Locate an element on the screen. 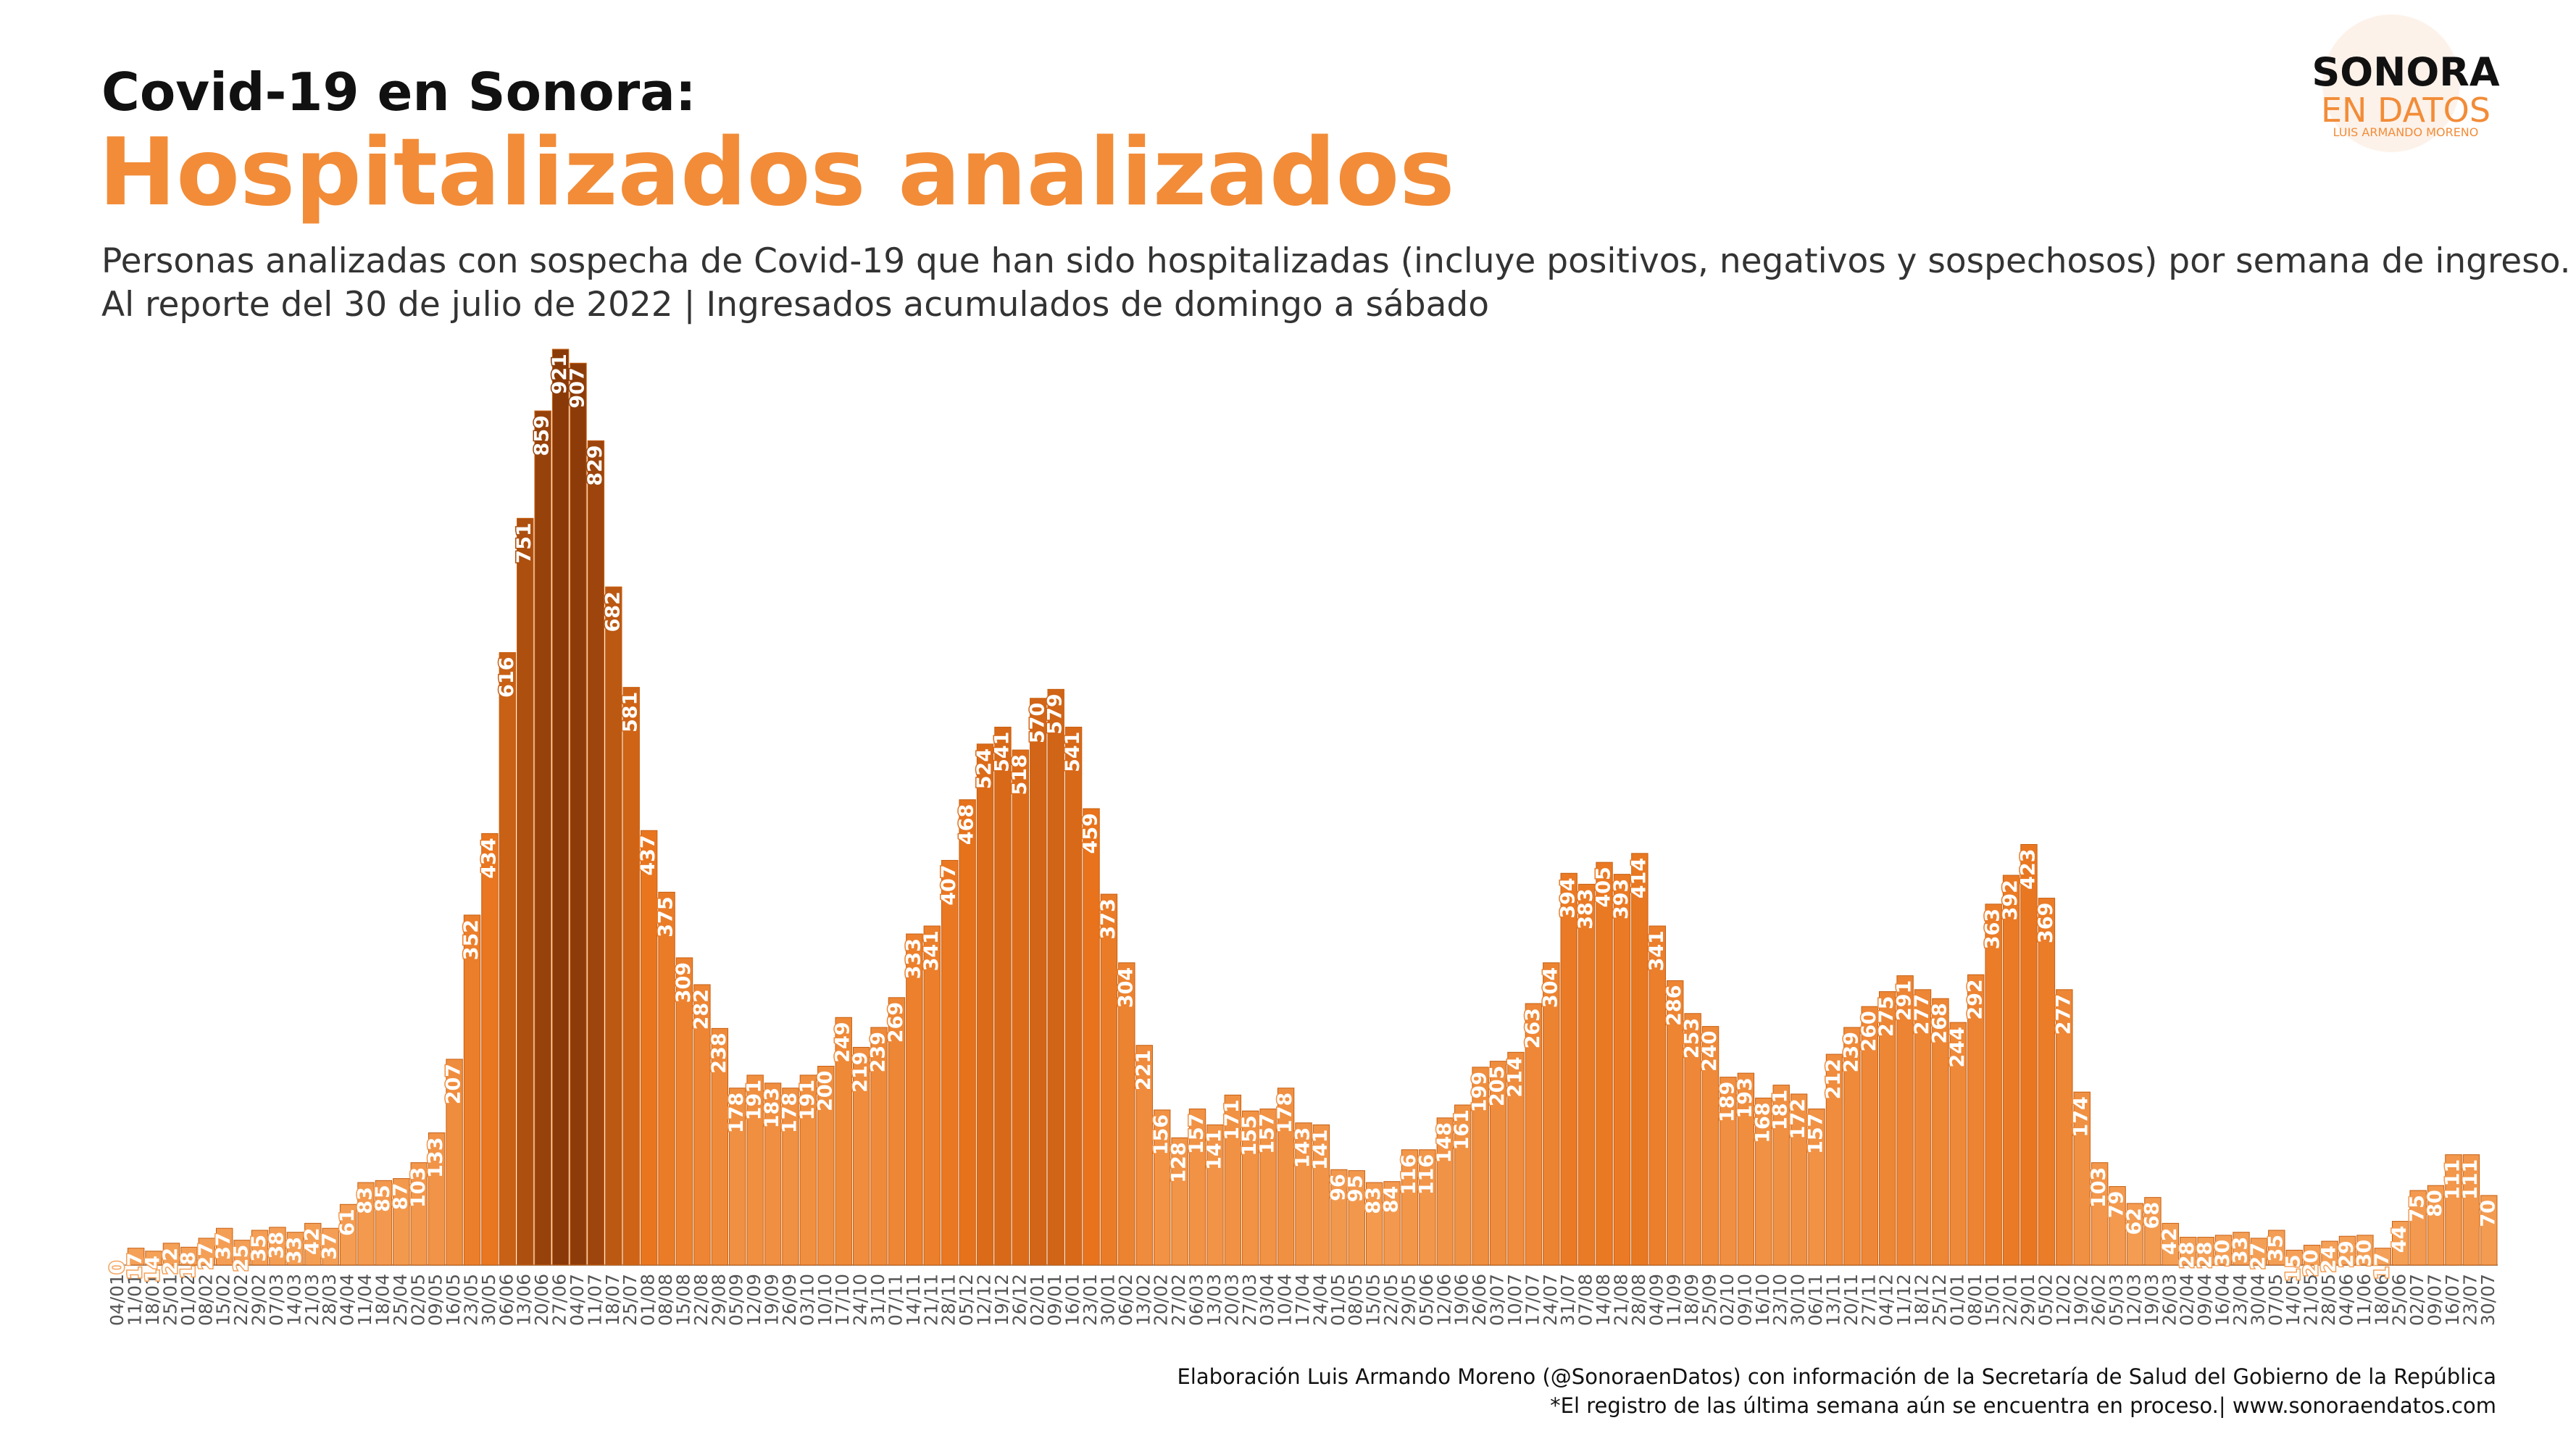  x-tick-label: 28/08 is located at coordinates (1638, 1300).